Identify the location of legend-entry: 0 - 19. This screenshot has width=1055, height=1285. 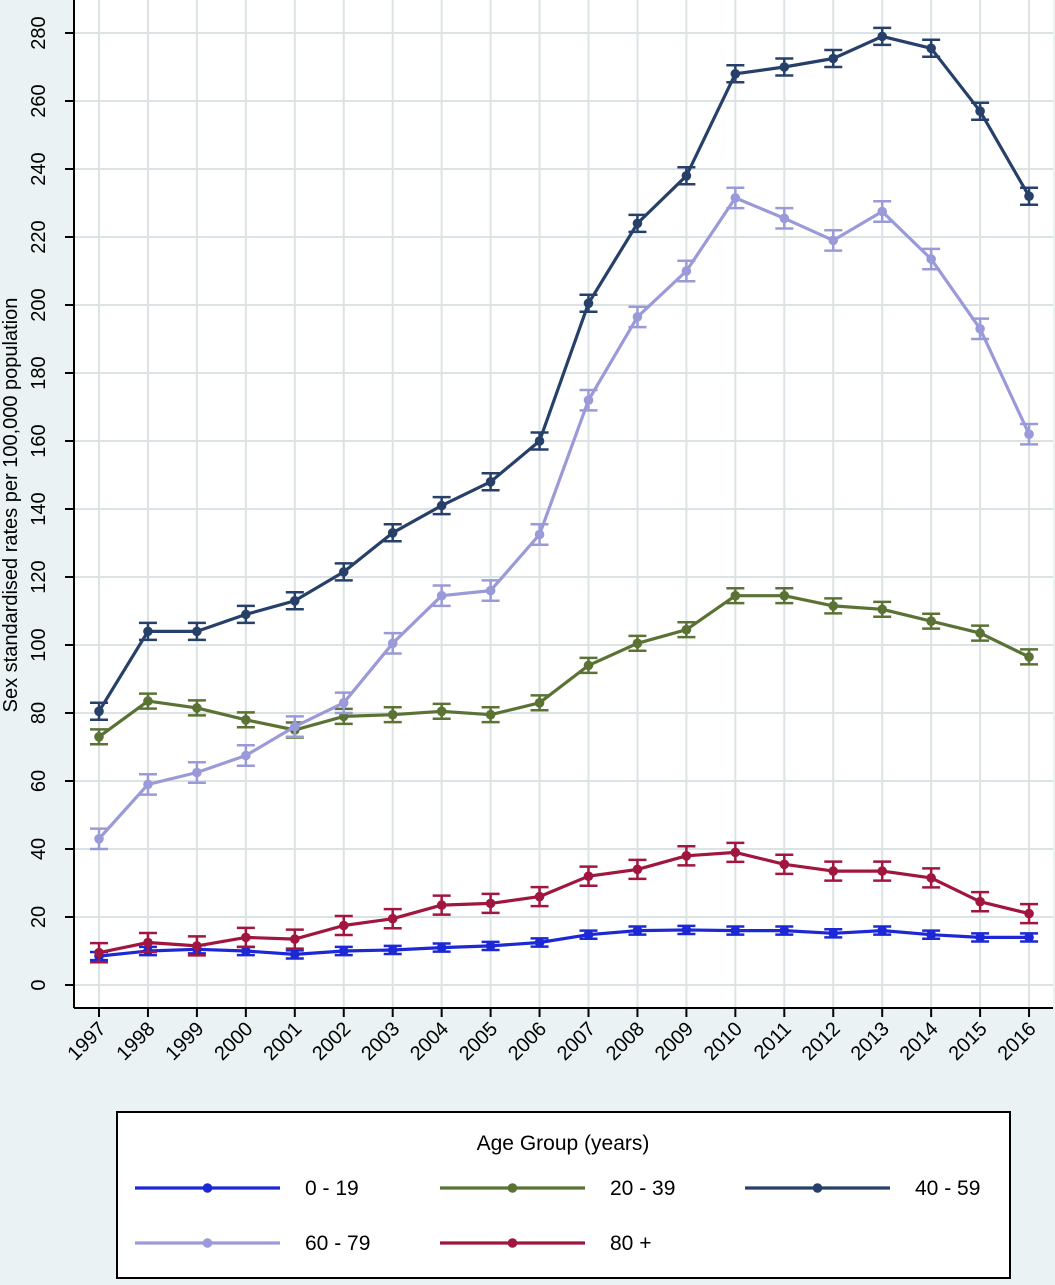
(247, 1188).